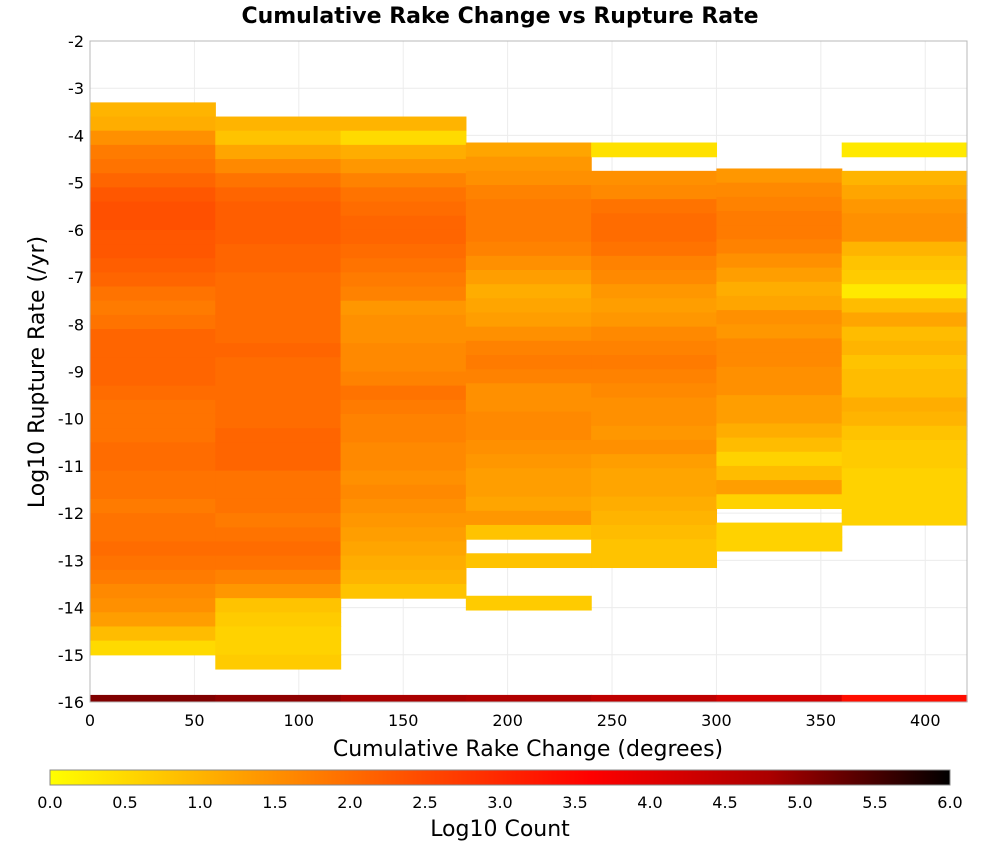 The image size is (1000, 850). I want to click on y-tick-label: -7, so click(76, 277).